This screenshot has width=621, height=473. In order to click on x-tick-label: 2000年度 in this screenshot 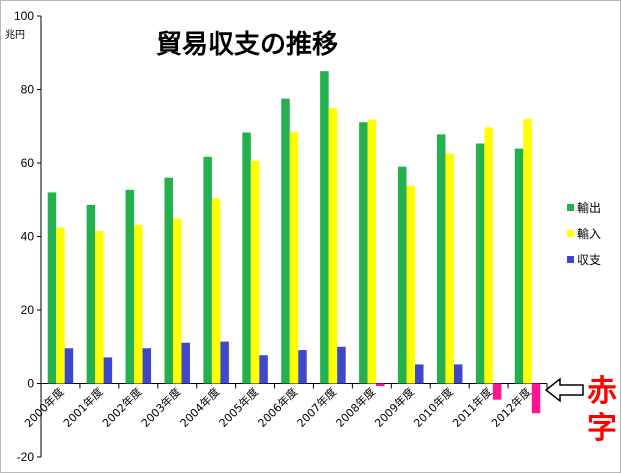, I will do `click(43, 407)`.